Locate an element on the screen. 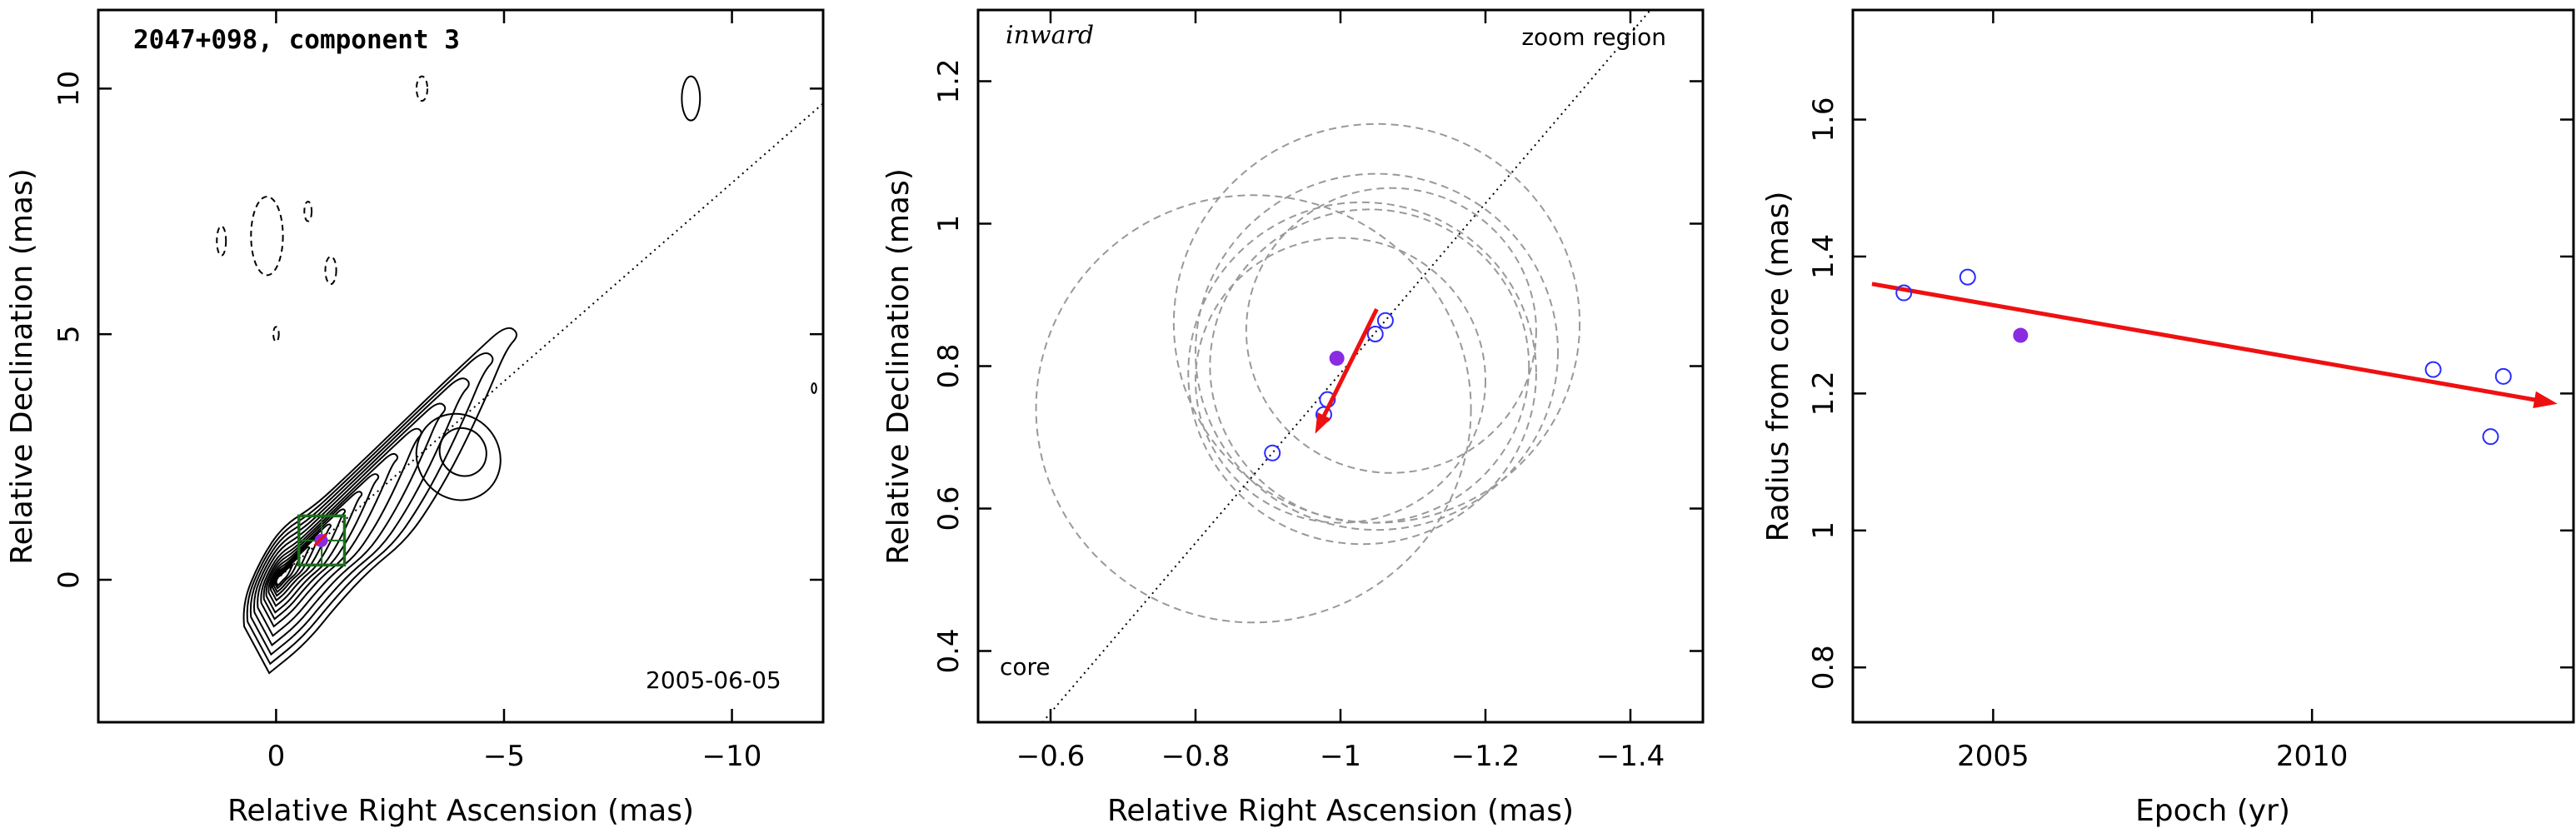  knot-contour-inner is located at coordinates (462, 451).